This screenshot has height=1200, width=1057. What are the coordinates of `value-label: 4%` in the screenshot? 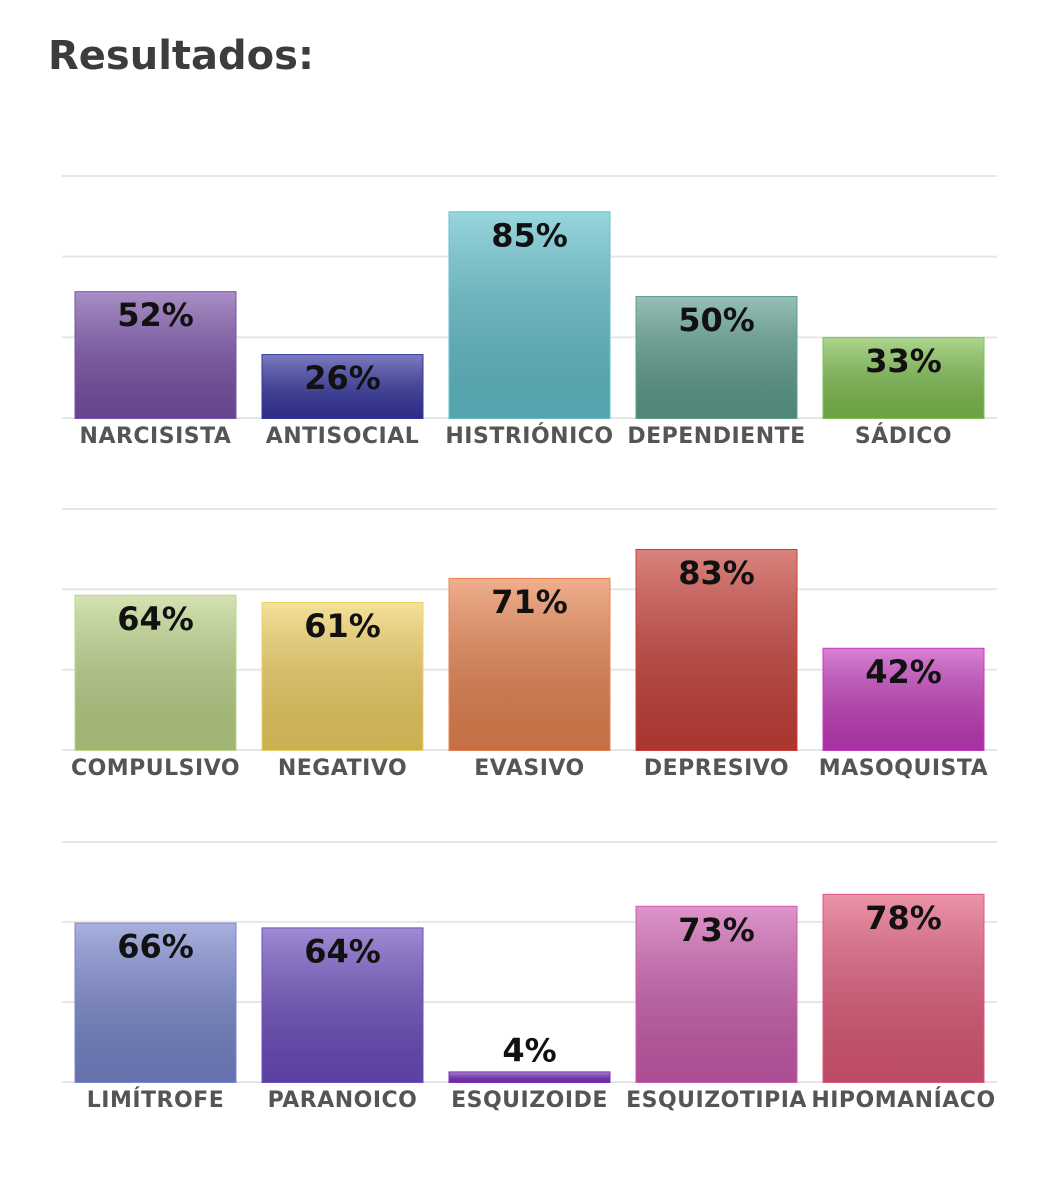 It's located at (529, 1050).